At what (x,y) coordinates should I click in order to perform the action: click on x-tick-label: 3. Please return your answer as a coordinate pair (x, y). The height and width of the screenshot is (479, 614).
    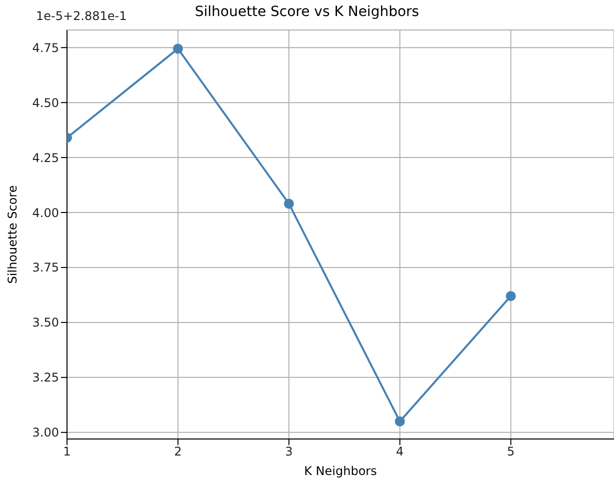
    Looking at the image, I should click on (289, 451).